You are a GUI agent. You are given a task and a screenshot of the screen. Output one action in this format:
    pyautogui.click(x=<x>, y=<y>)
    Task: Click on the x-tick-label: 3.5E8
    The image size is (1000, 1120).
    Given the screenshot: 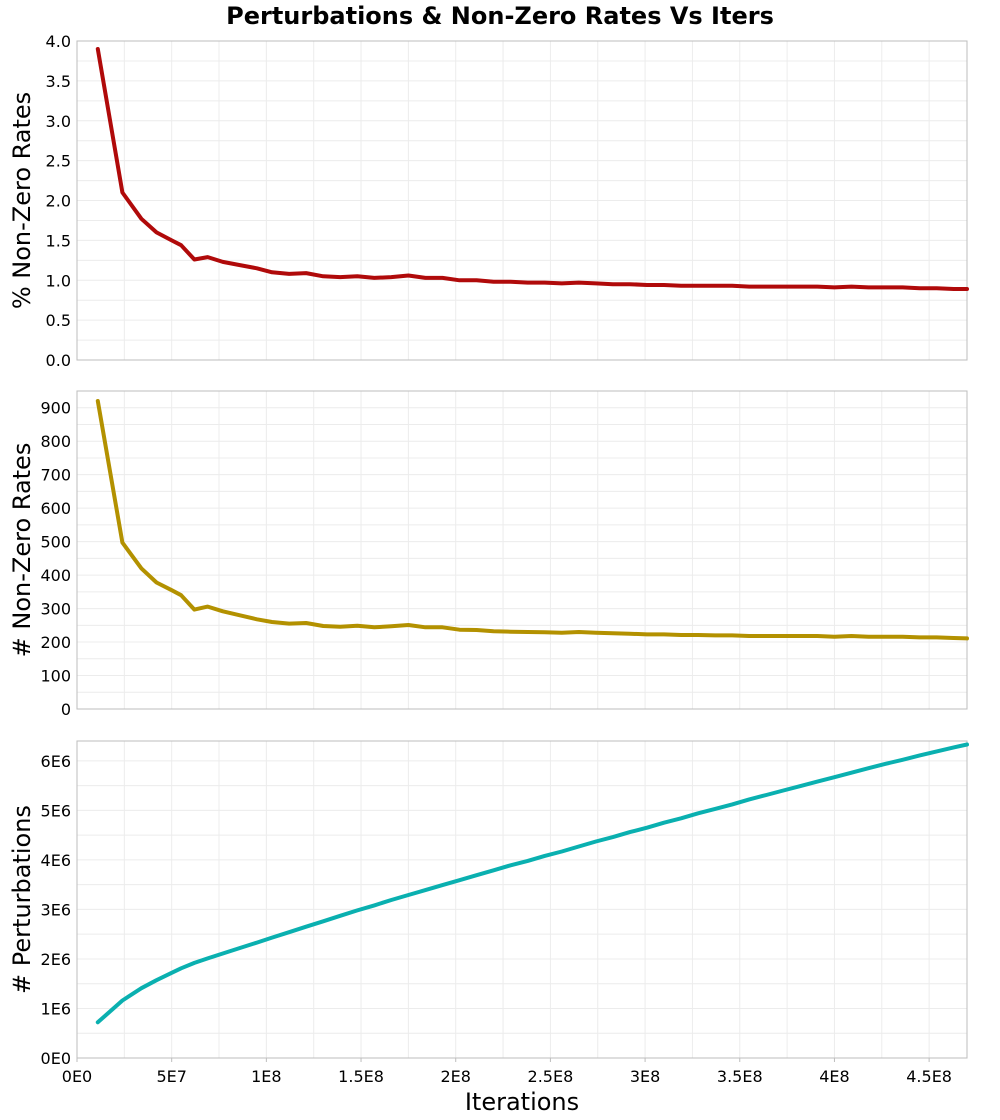 What is the action you would take?
    pyautogui.click(x=740, y=1076)
    